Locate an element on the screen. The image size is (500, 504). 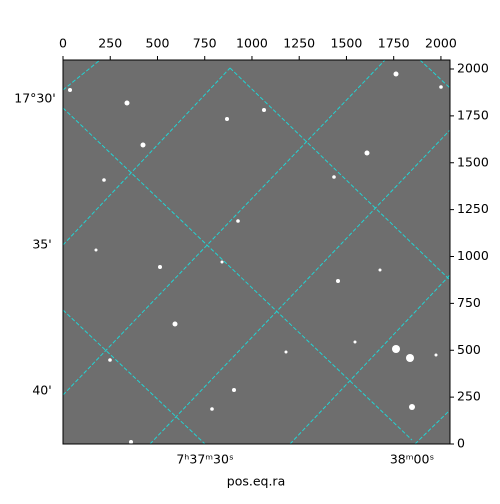
x-tick-label: 1500 is located at coordinates (347, 43).